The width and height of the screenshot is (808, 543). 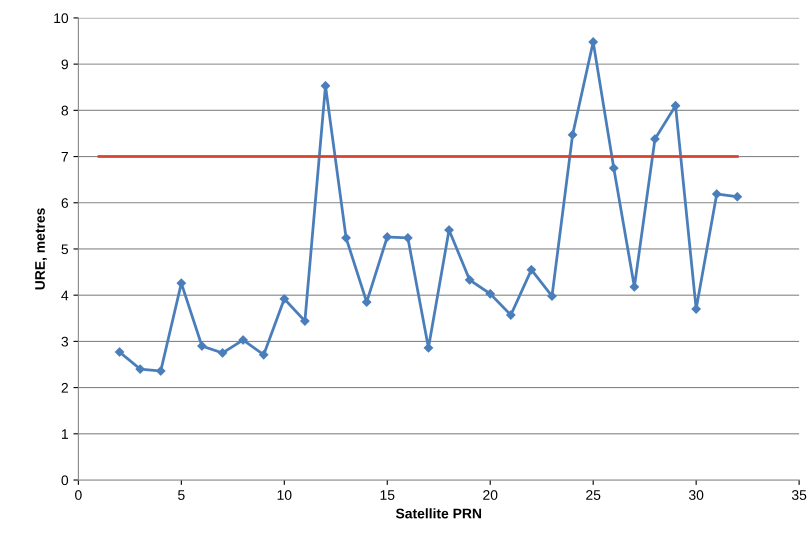 I want to click on y-tick-label: 3, so click(x=64, y=341).